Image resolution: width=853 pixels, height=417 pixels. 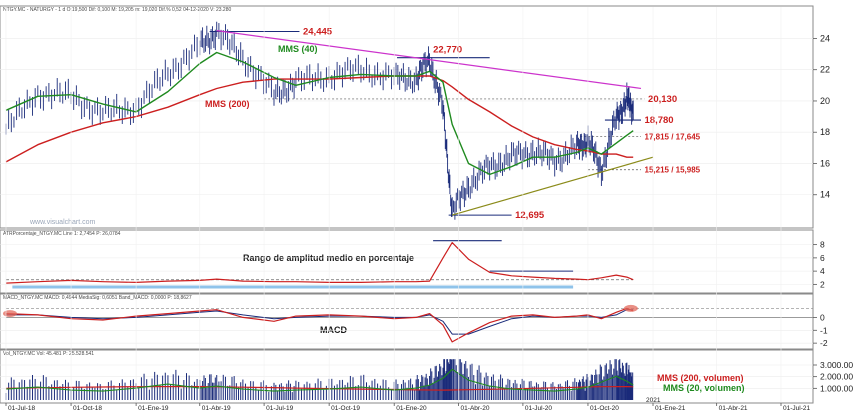 What do you see at coordinates (822, 284) in the screenshot?
I see `y-tick-label: 2` at bounding box center [822, 284].